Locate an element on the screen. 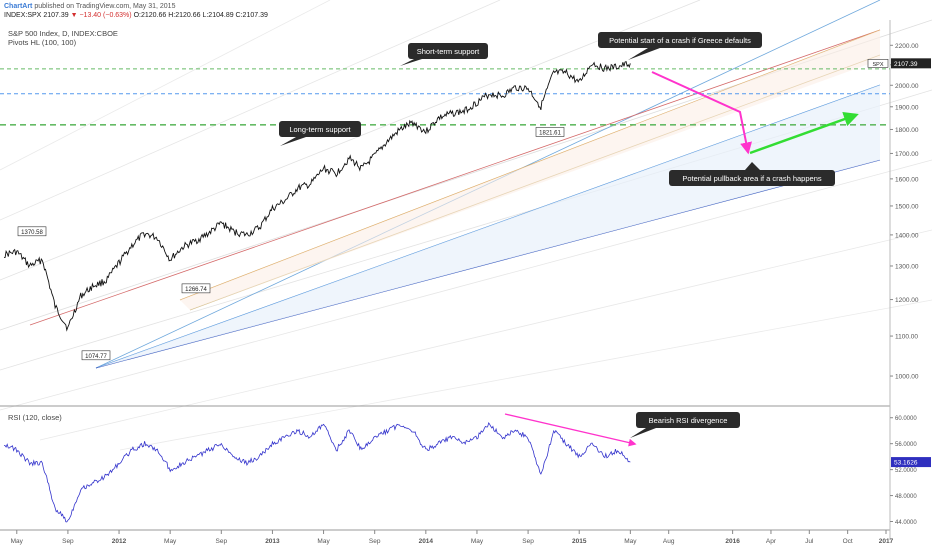 This screenshot has height=550, width=932. pivot-value-label: 1370.58 is located at coordinates (32, 233).